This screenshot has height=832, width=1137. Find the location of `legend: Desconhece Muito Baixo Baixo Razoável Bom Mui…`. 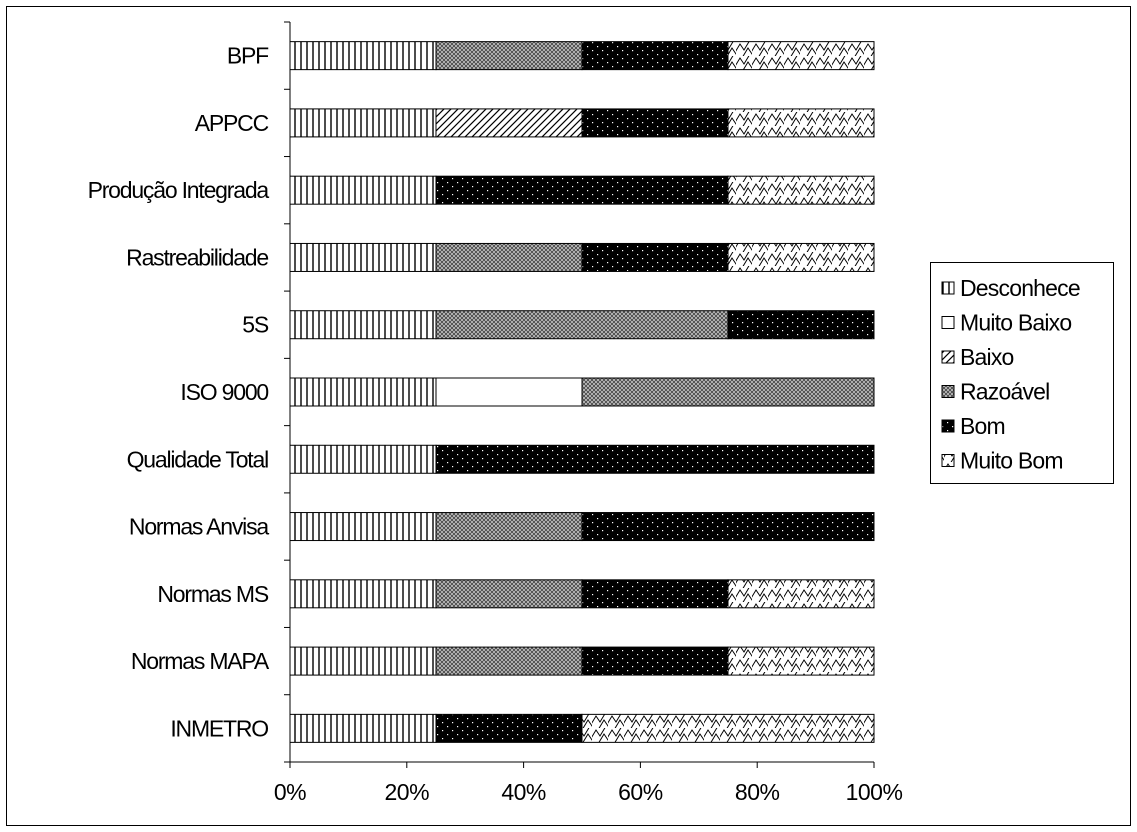

legend: Desconhece Muito Baixo Baixo Razoável Bom Mui… is located at coordinates (1022, 373).